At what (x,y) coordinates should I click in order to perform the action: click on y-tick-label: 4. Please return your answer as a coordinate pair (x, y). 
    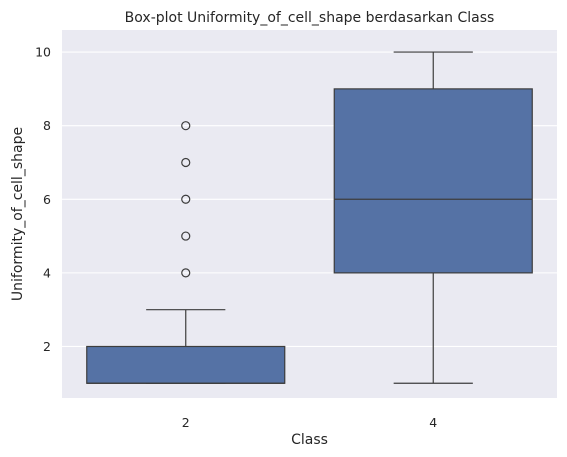
    Looking at the image, I should click on (47, 272).